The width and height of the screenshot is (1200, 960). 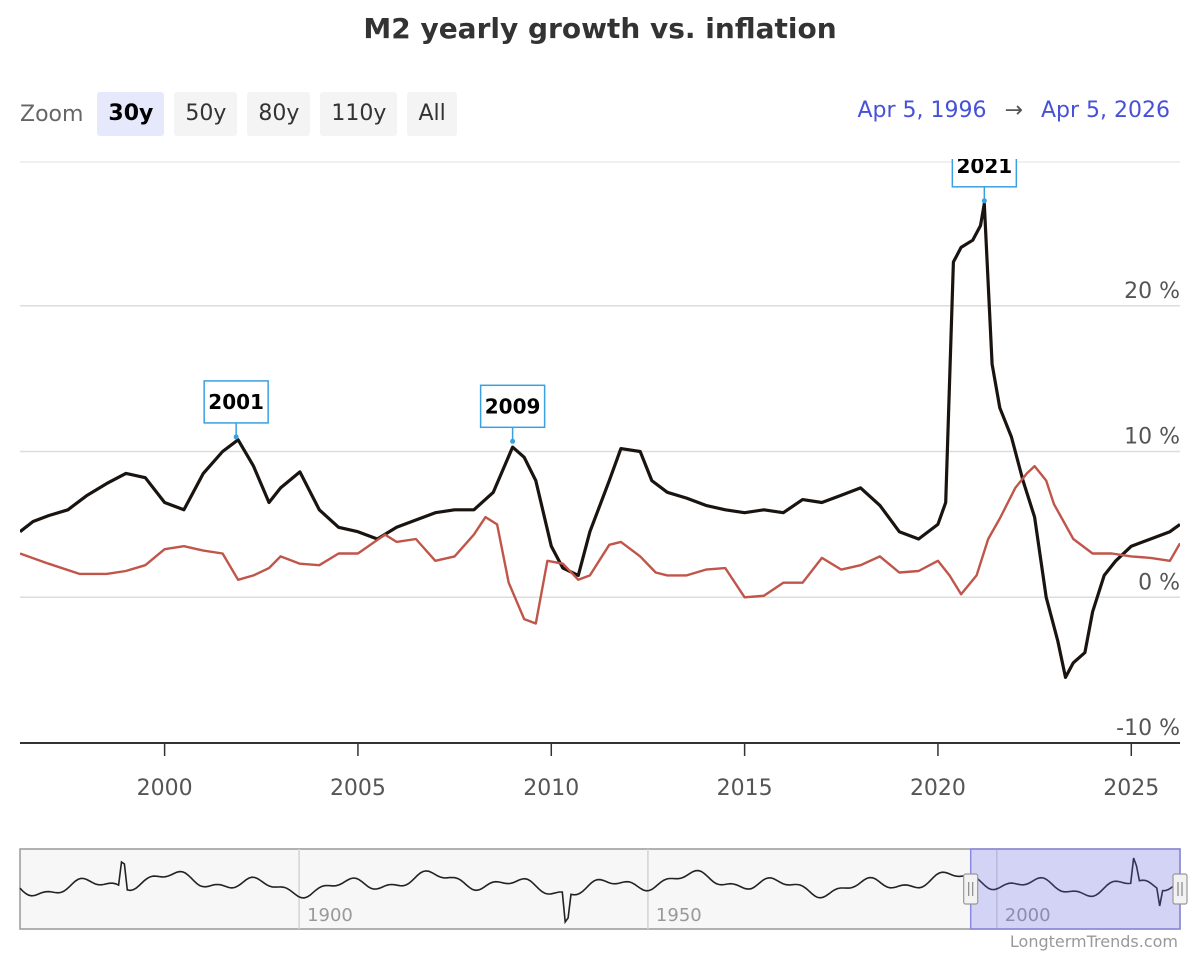 I want to click on zoom-80y-button: 80y, so click(x=279, y=114).